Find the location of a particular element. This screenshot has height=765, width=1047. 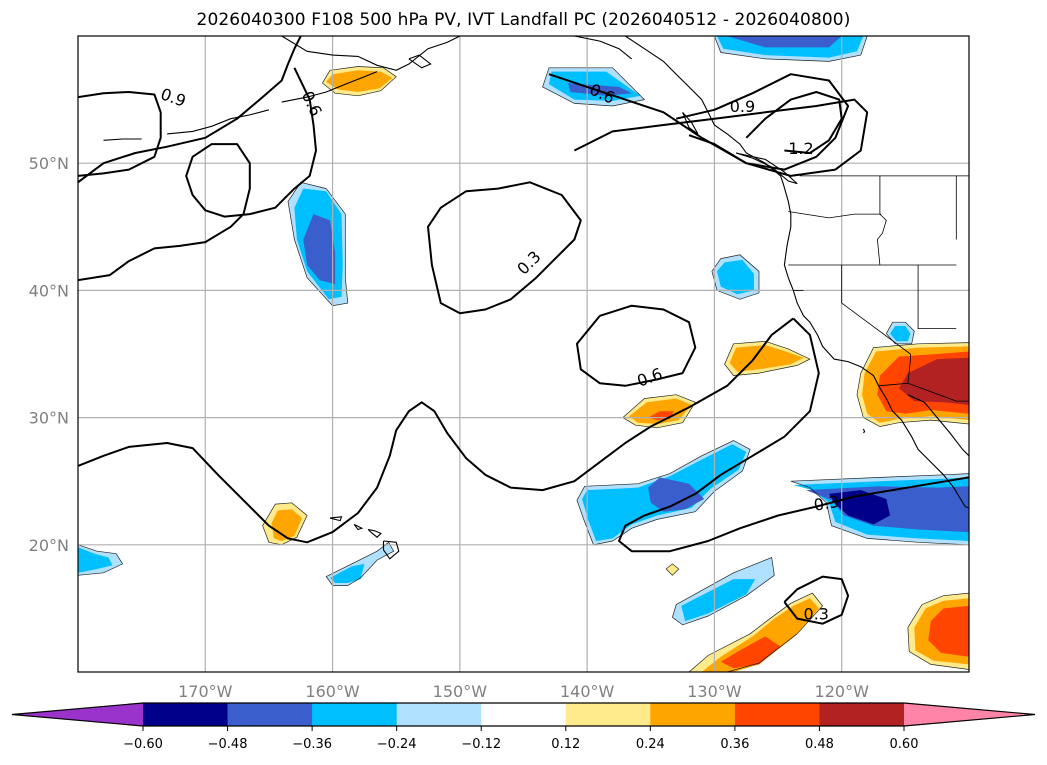

colorbar-tick-label: −0.48 is located at coordinates (228, 744).